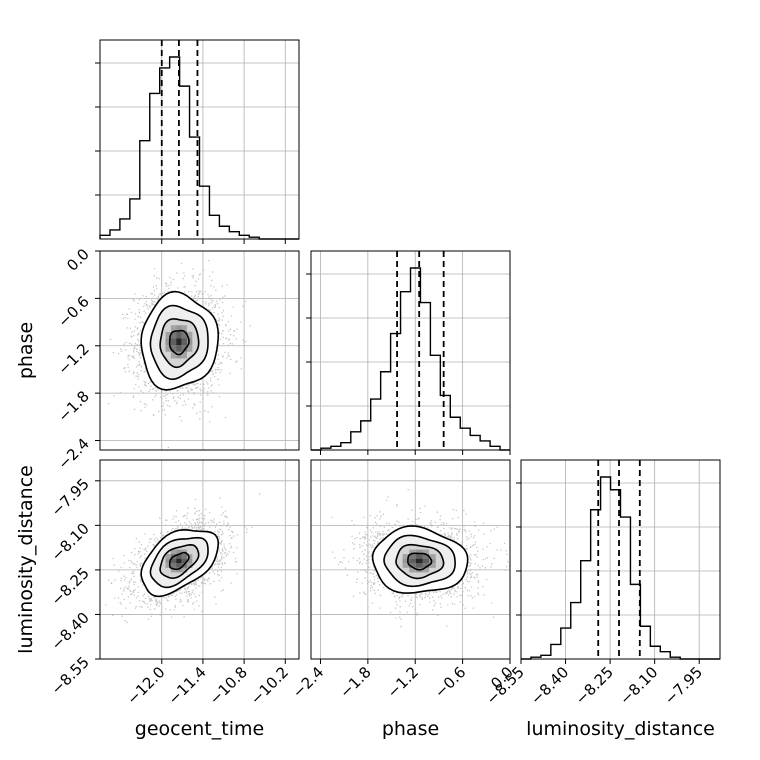 The height and width of the screenshot is (760, 760). What do you see at coordinates (228, 685) in the screenshot?
I see `x-tick-label: −10.8` at bounding box center [228, 685].